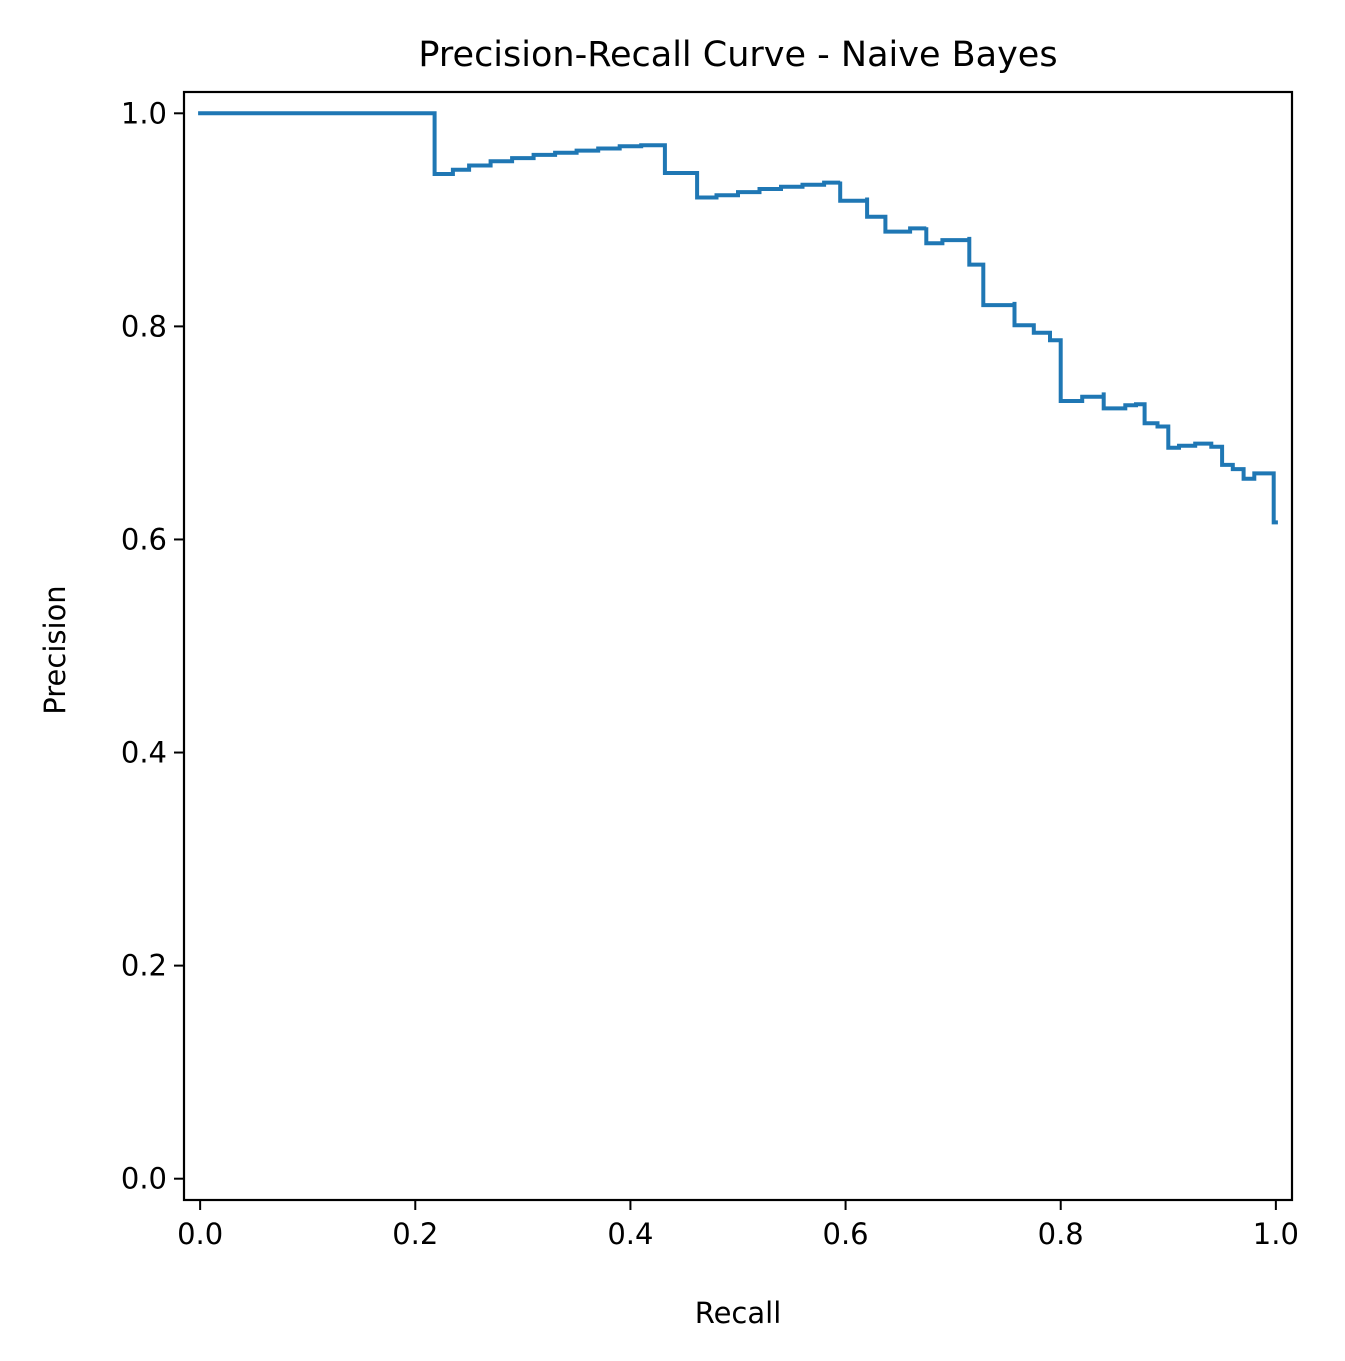 This screenshot has width=1345, height=1361. I want to click on y-tick-label: 0.0, so click(144, 1179).